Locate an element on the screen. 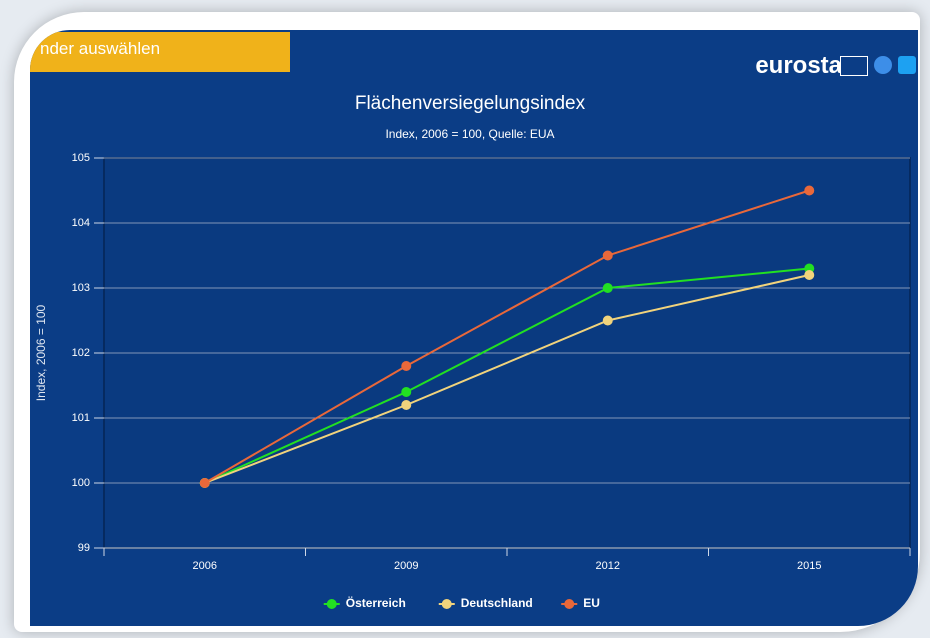  twitter-icon is located at coordinates (907, 65).